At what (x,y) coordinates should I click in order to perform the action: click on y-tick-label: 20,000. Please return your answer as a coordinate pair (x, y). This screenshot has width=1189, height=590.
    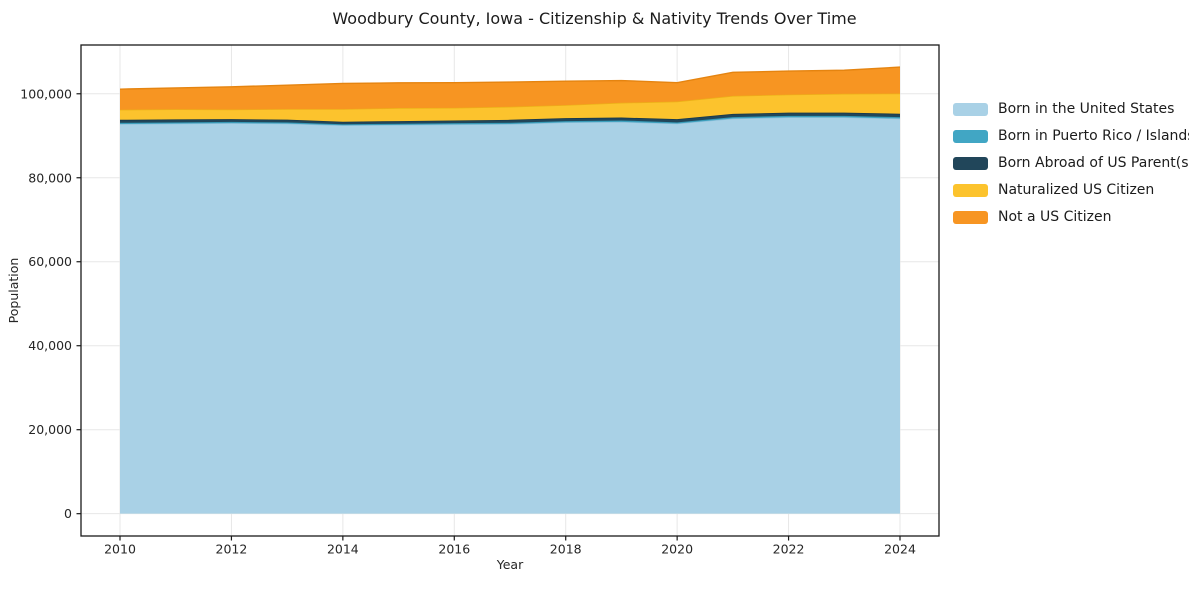
    Looking at the image, I should click on (50, 429).